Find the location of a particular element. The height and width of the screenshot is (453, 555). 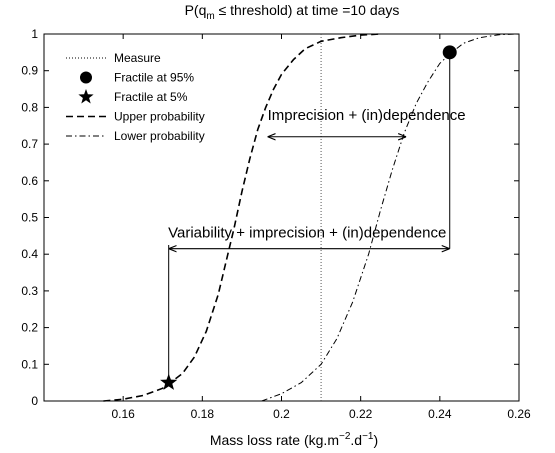

legend-label: Lower probability is located at coordinates (159, 136).